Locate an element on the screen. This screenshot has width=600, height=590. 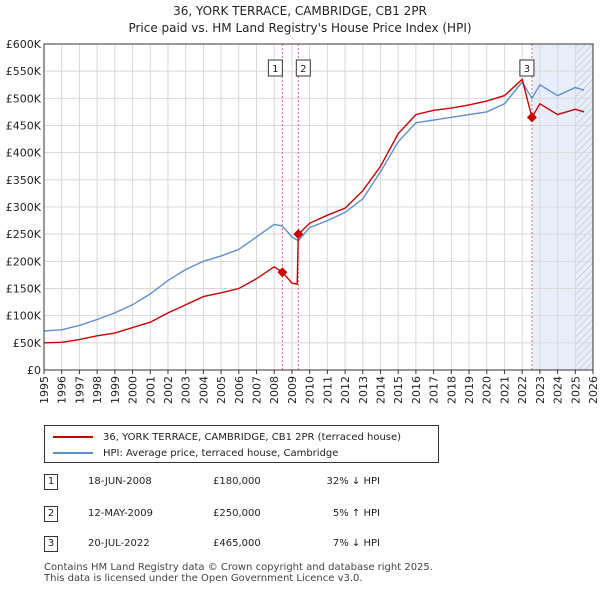
x-tick-label: 2003 is located at coordinates (186, 390).